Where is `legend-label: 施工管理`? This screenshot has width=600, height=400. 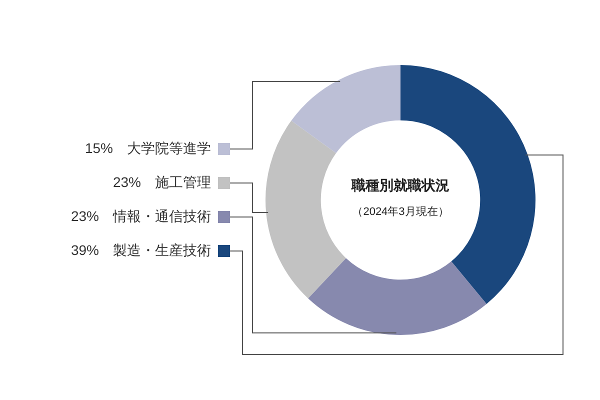 legend-label: 施工管理 is located at coordinates (183, 182).